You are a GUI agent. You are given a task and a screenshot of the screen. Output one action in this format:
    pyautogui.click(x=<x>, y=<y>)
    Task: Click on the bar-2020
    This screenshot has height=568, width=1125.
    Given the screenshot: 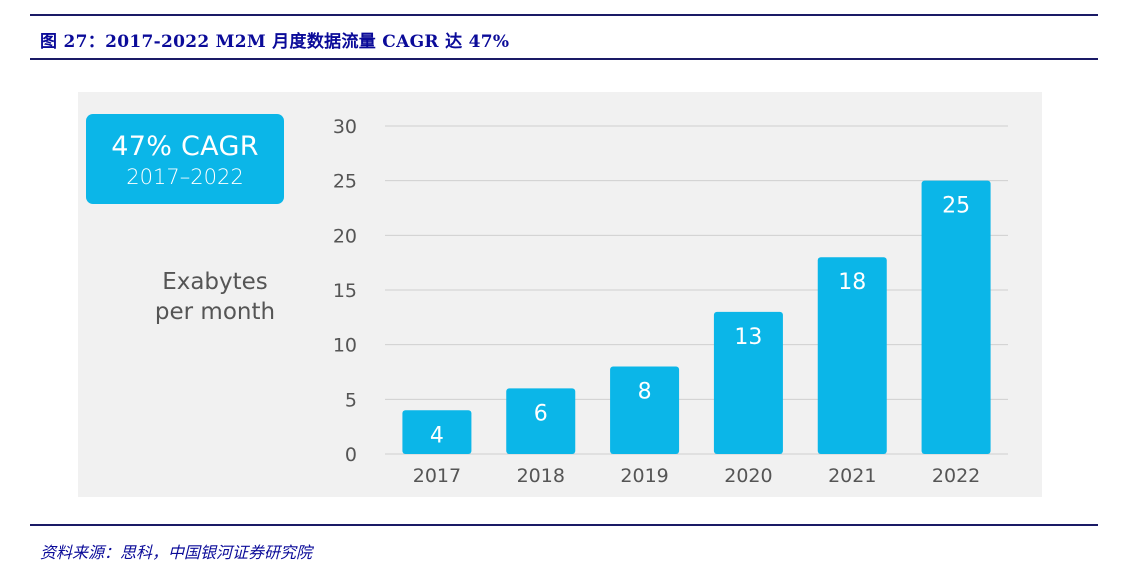 What is the action you would take?
    pyautogui.click(x=748, y=382)
    